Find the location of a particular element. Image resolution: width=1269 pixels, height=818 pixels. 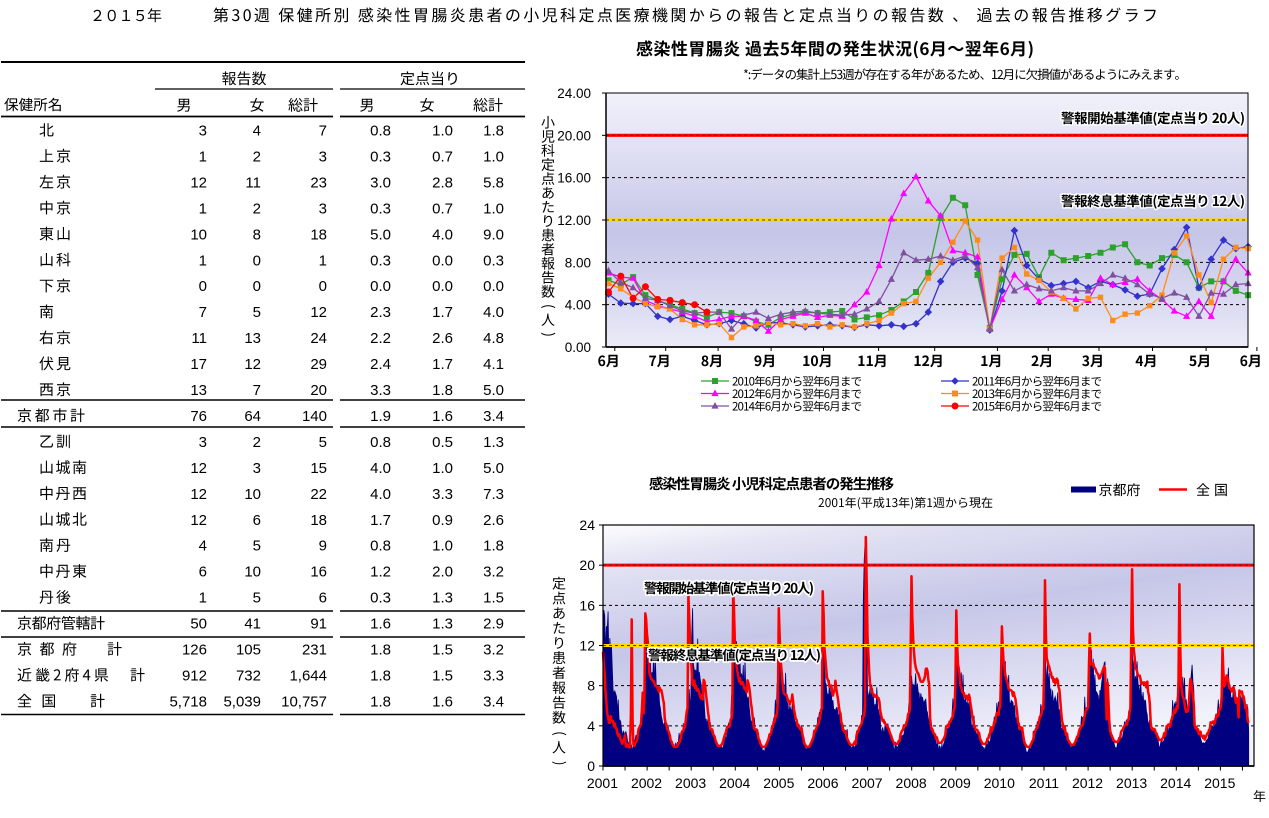

svg-text: 1.0 is located at coordinates (442, 546).